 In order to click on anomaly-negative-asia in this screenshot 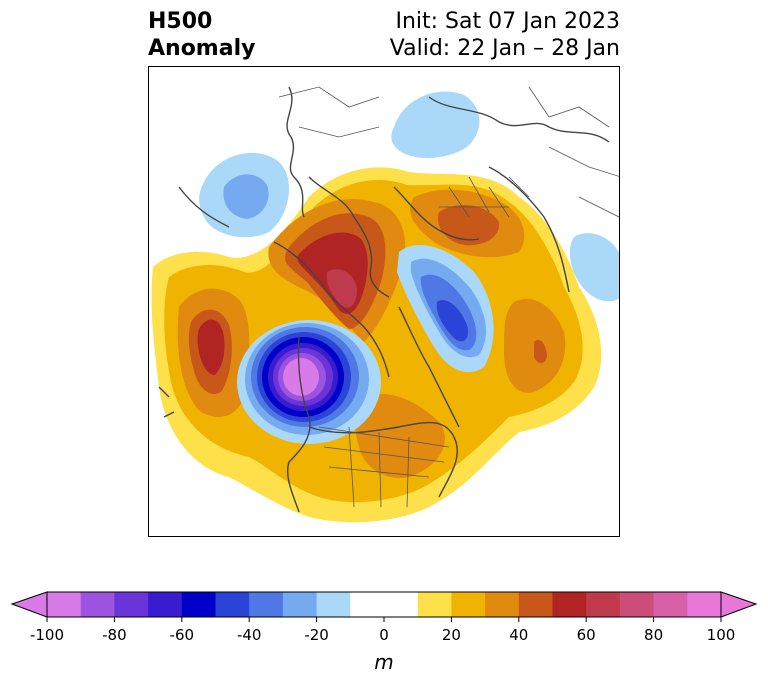, I will do `click(594, 267)`.